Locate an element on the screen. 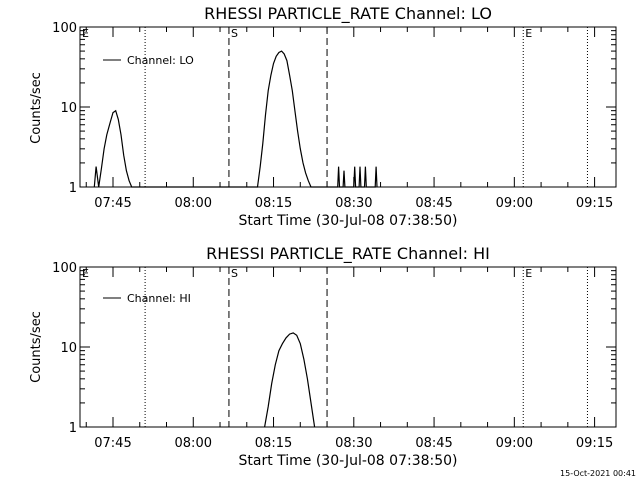 This screenshot has width=640, height=480. chart-title: RHESSI PARTICLE_RATE Channel: HI is located at coordinates (348, 254).